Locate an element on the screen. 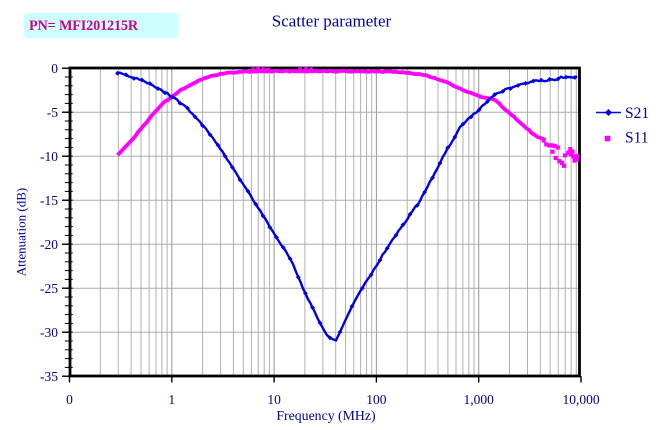 The image size is (666, 430). svg-text: Attenuation (dB) is located at coordinates (21, 232).